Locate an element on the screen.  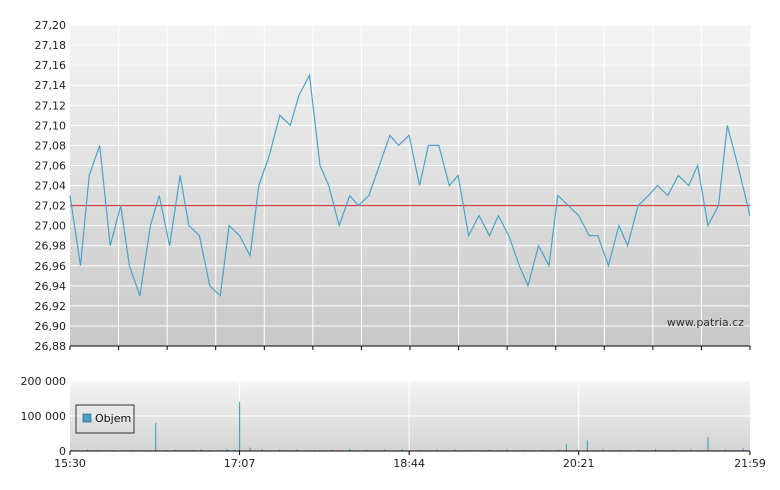
volume-legend: Objem is located at coordinates (105, 419).